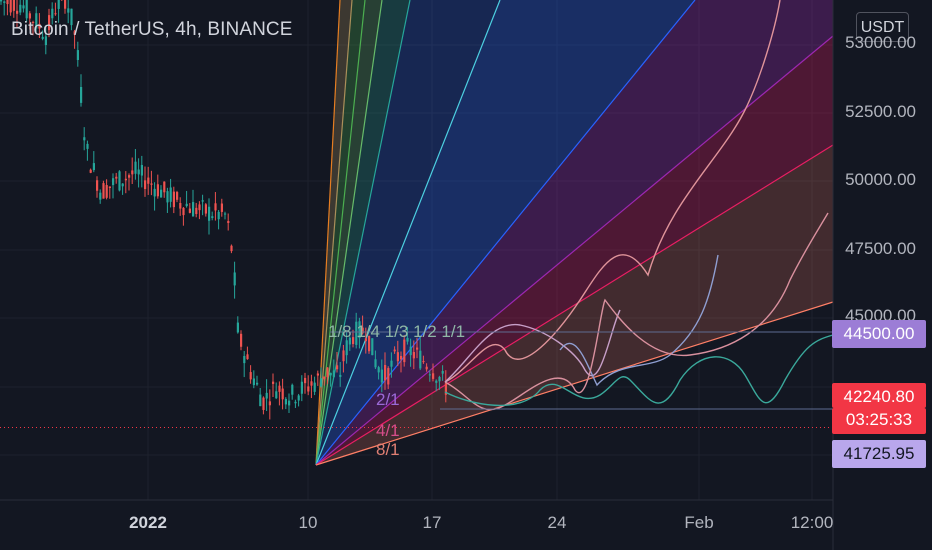  What do you see at coordinates (397, 331) in the screenshot?
I see `fan-label-top: 1/8 1/4 1/3 1/2 1/1` at bounding box center [397, 331].